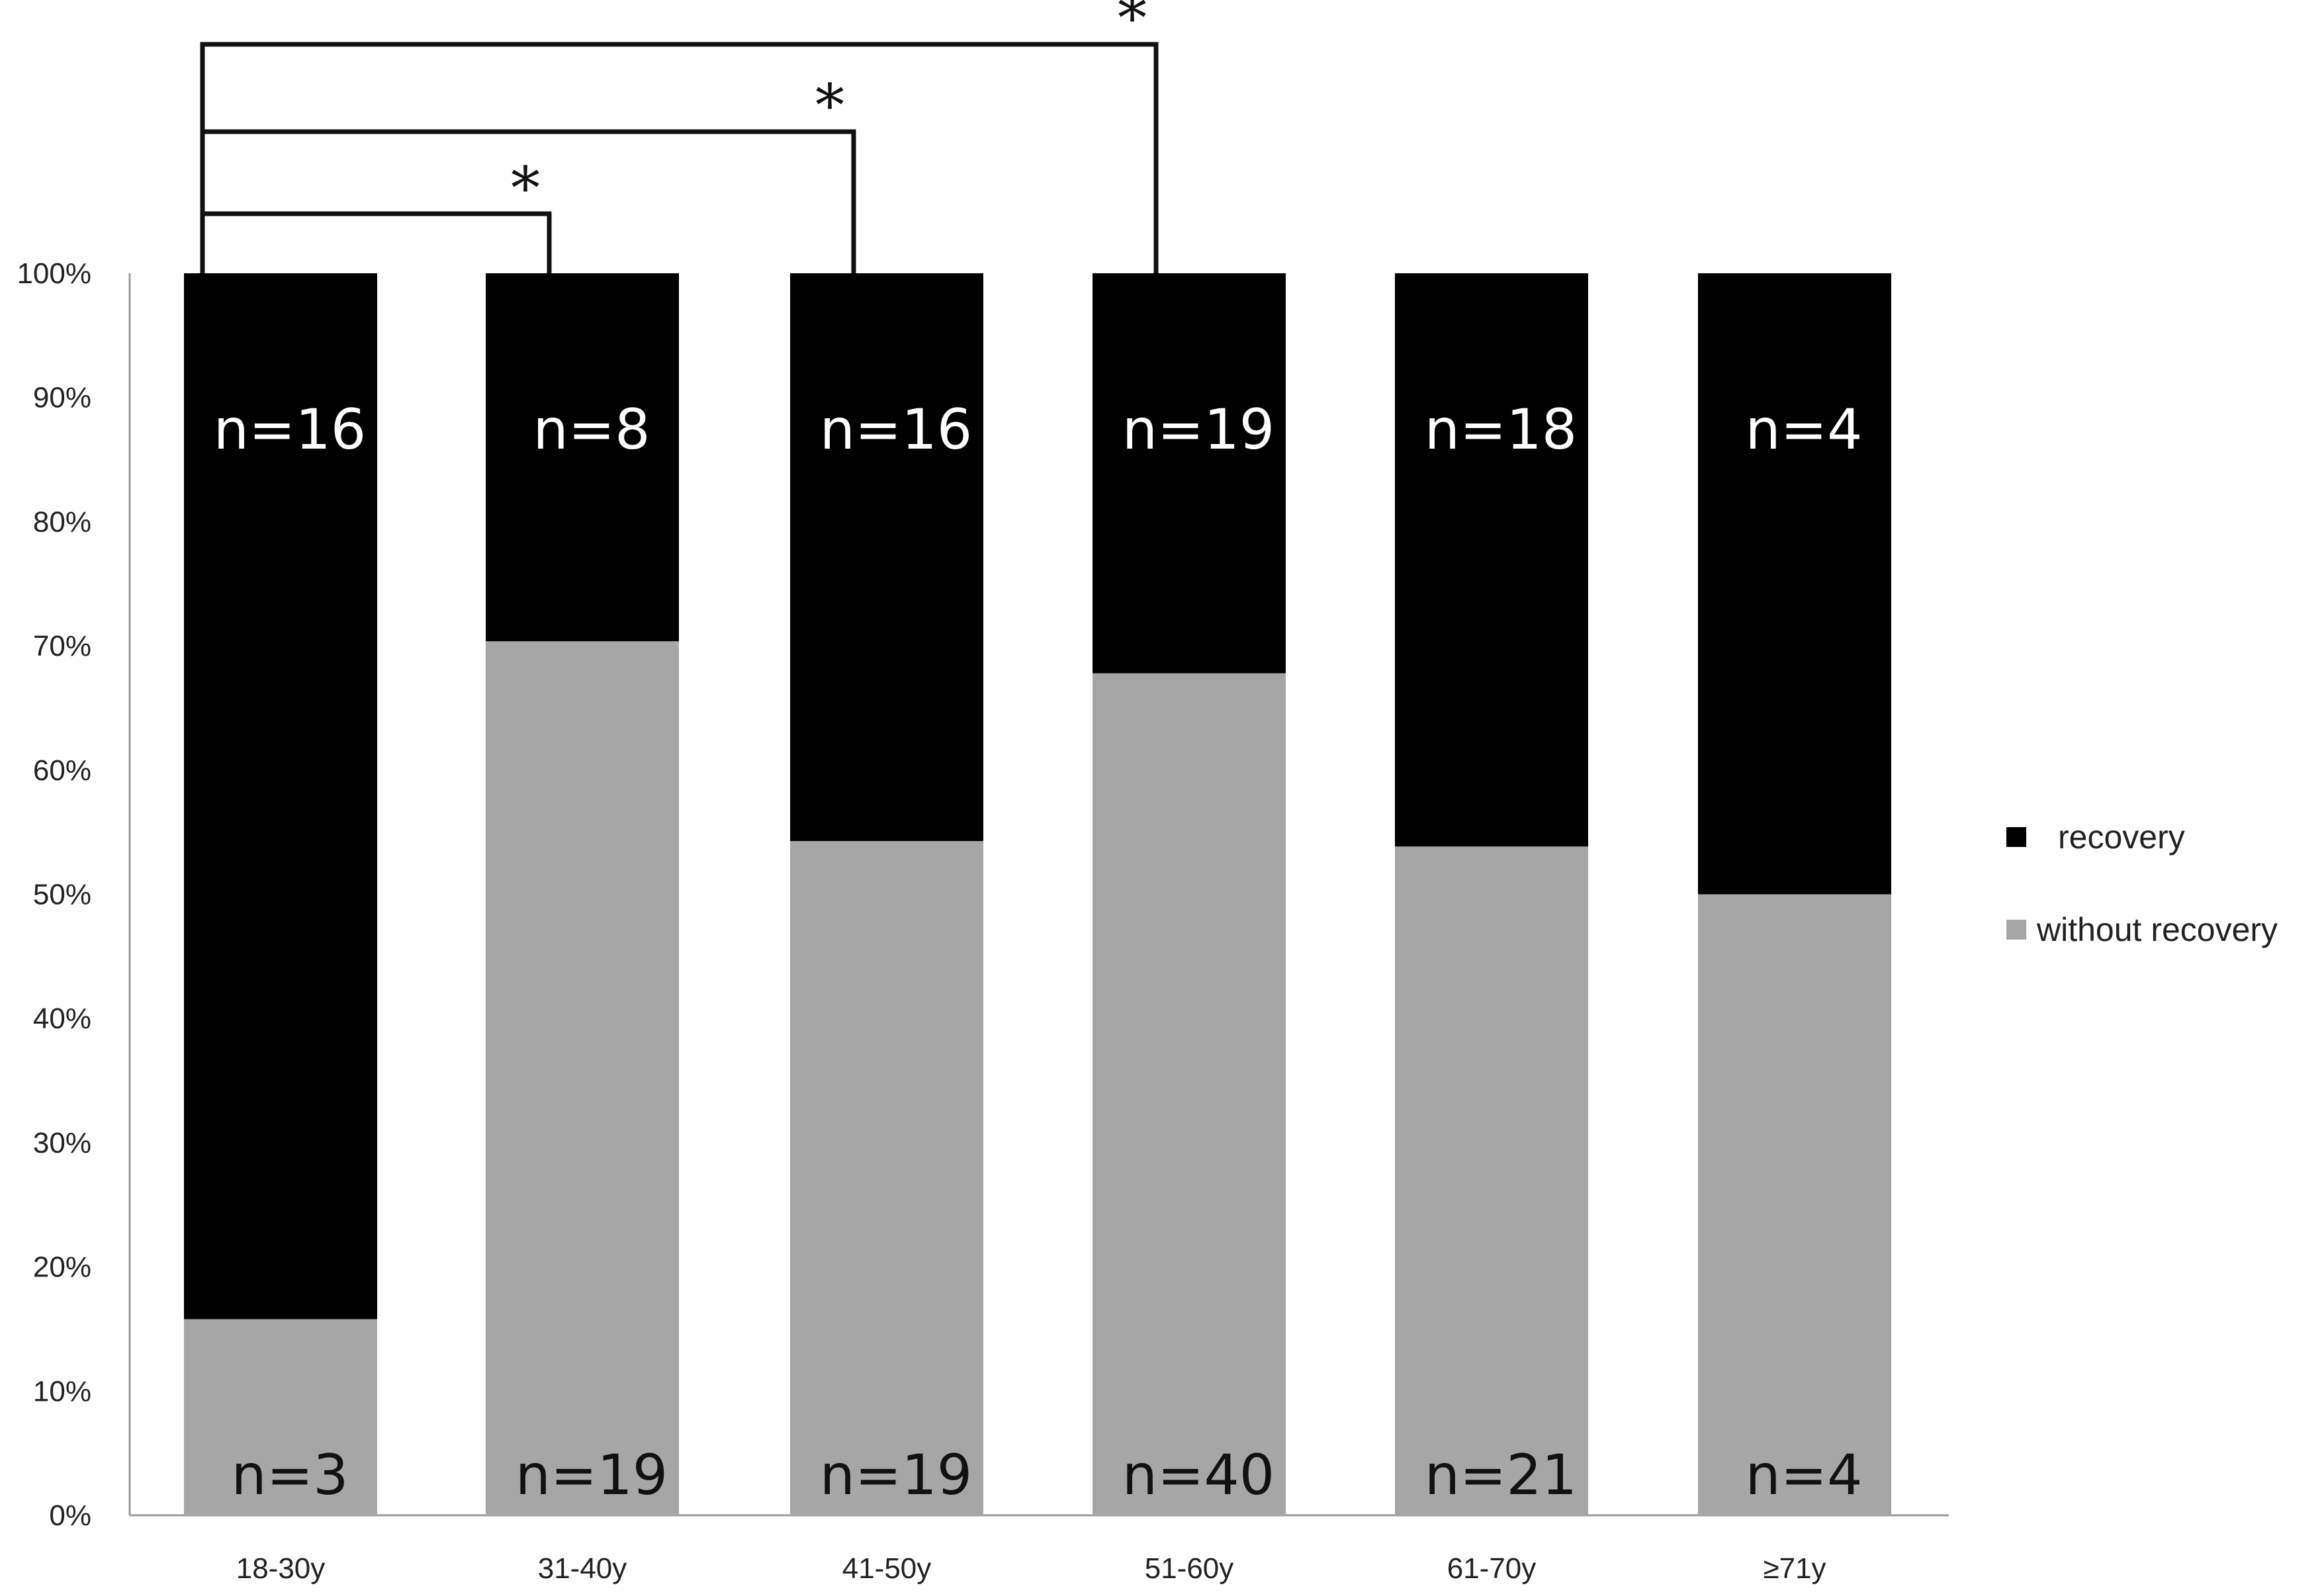 The width and height of the screenshot is (2324, 1596). Describe the element at coordinates (2121, 837) in the screenshot. I see `legend-recovery-label: recovery` at that location.